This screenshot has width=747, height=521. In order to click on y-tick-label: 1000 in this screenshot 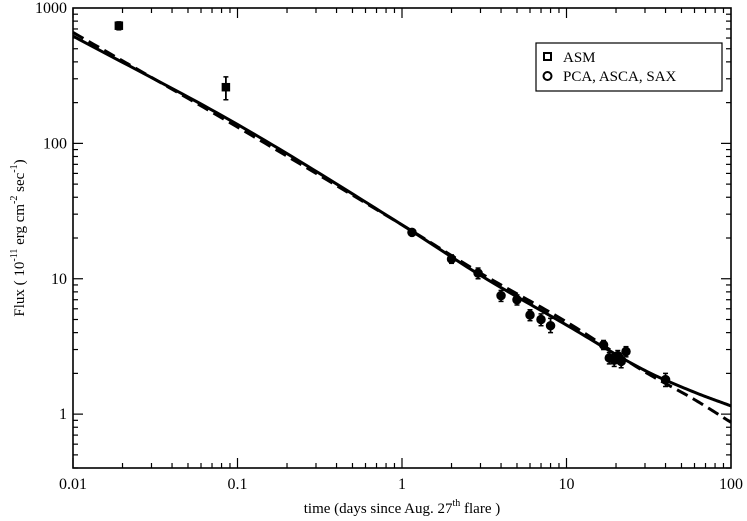, I will do `click(51, 8)`.